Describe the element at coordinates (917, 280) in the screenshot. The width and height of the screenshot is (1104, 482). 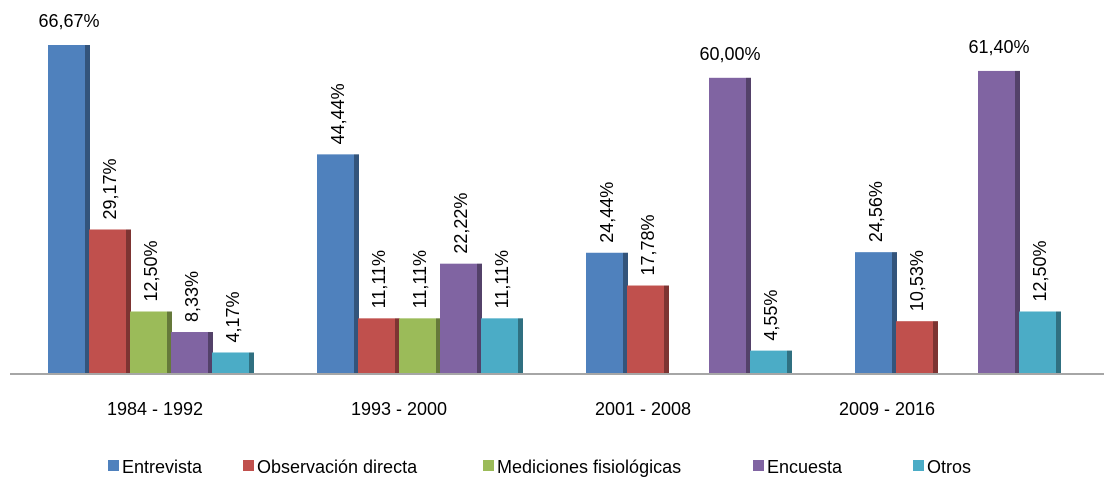
I see `value-label: 10,53%` at that location.